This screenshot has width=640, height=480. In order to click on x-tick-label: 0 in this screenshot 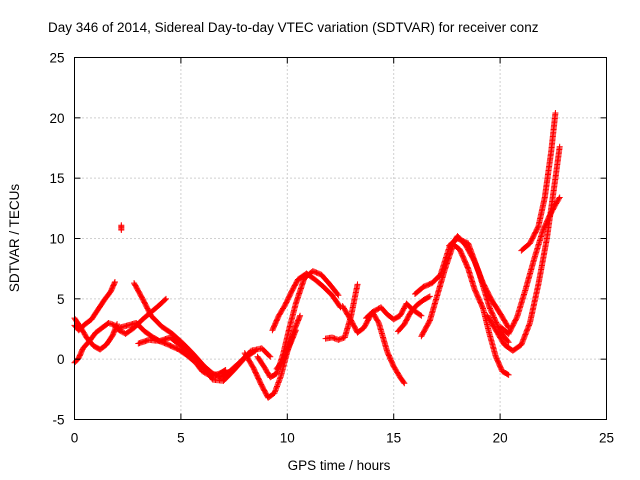, I will do `click(75, 438)`.